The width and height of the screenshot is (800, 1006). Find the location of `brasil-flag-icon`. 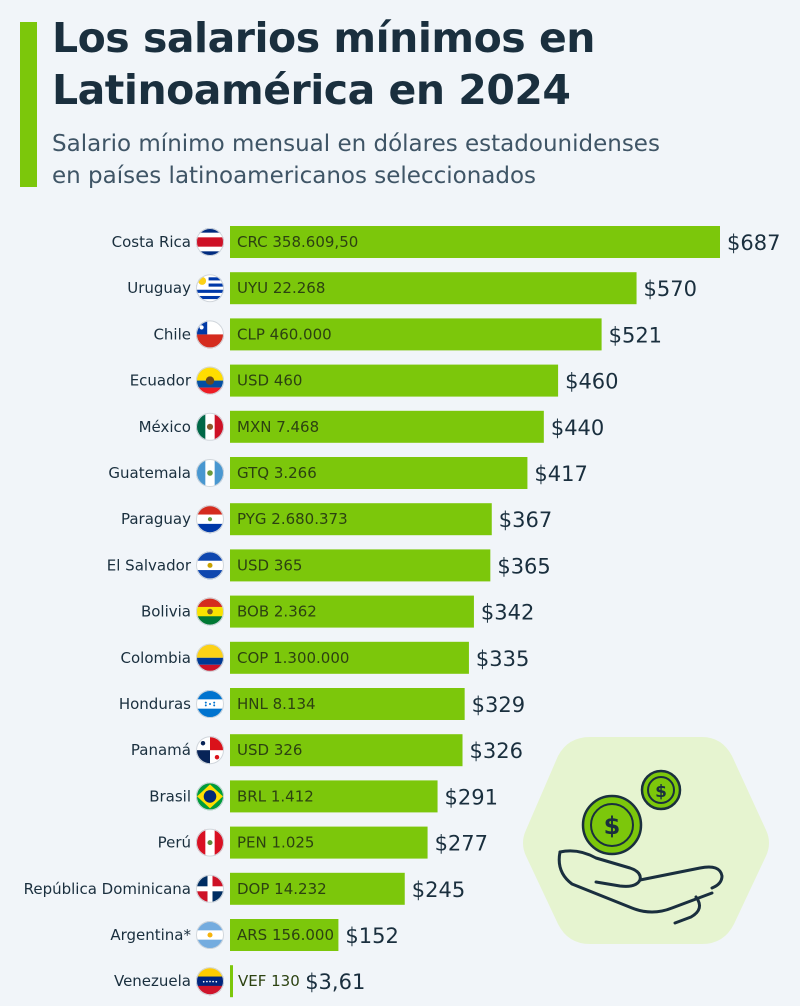

brasil-flag-icon is located at coordinates (210, 796).